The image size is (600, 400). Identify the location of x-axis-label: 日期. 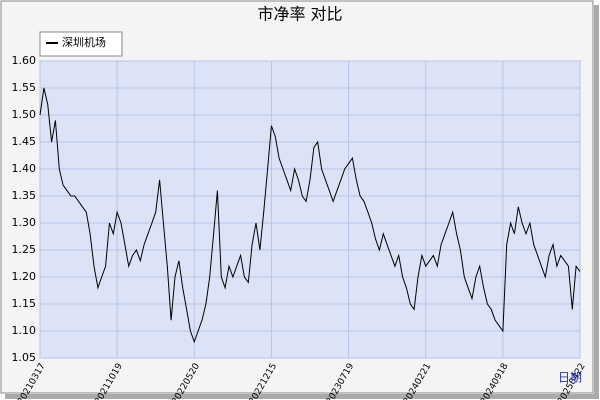
(570, 378).